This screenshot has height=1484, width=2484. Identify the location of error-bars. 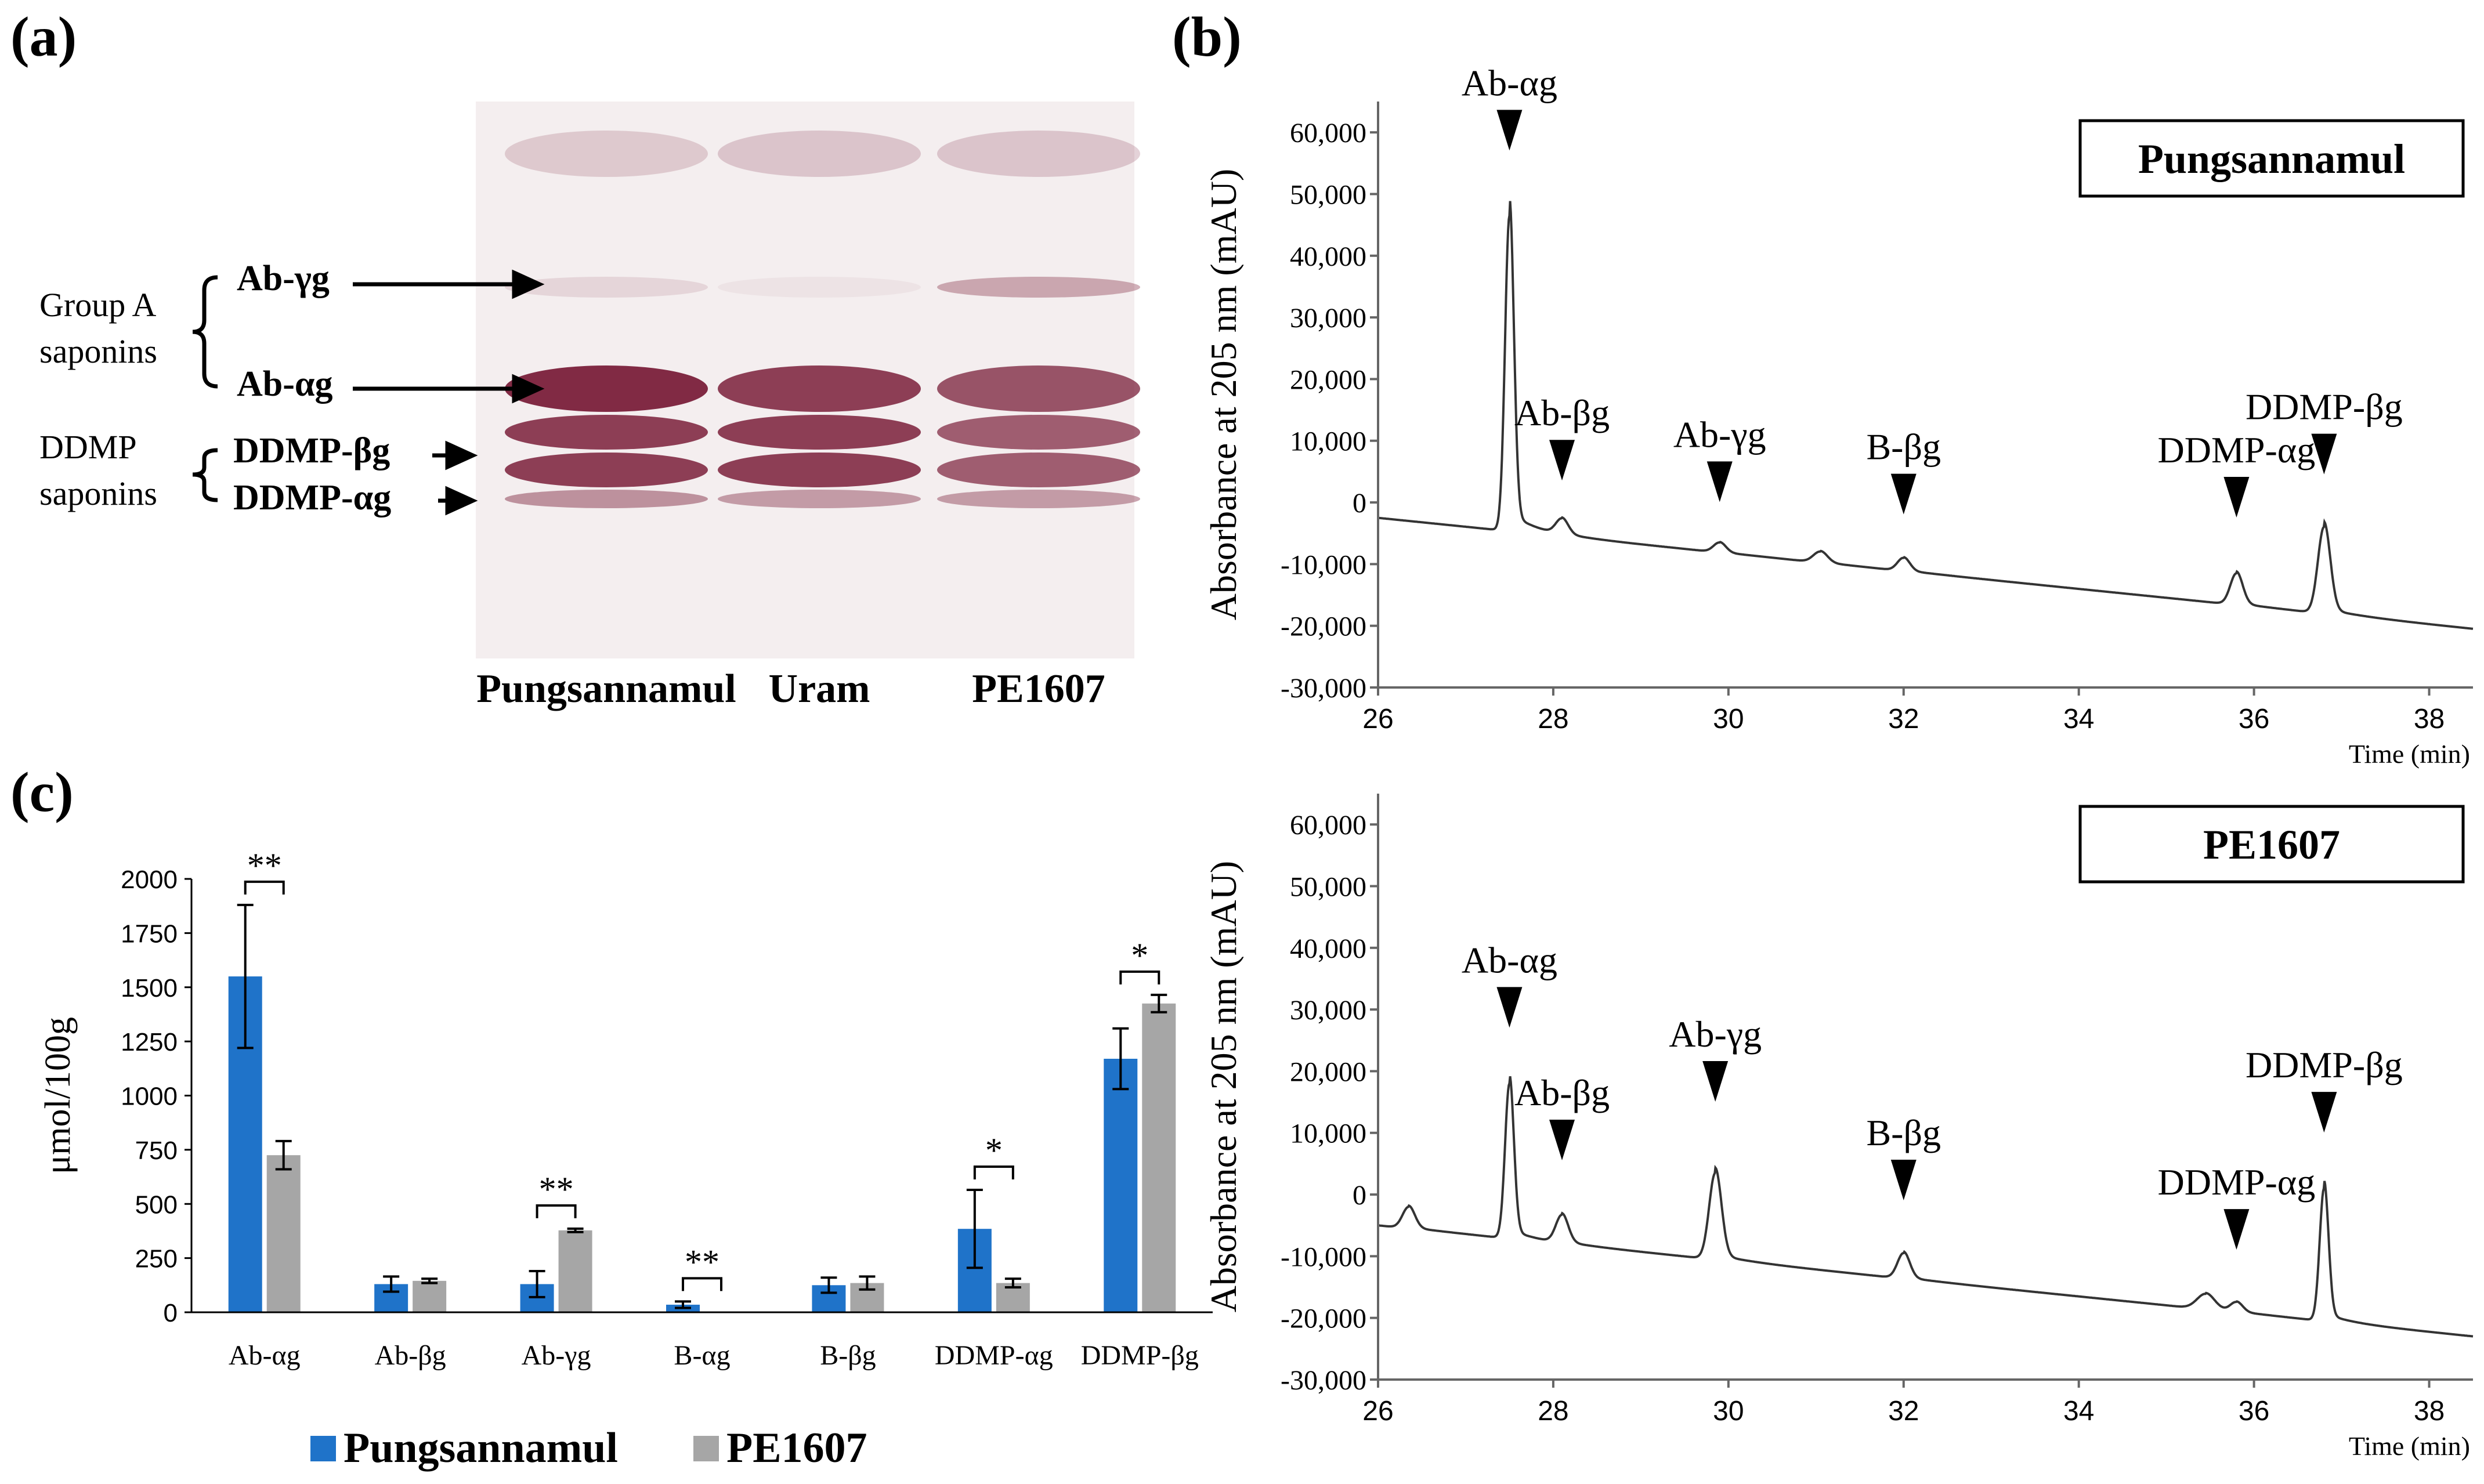
(702, 1106).